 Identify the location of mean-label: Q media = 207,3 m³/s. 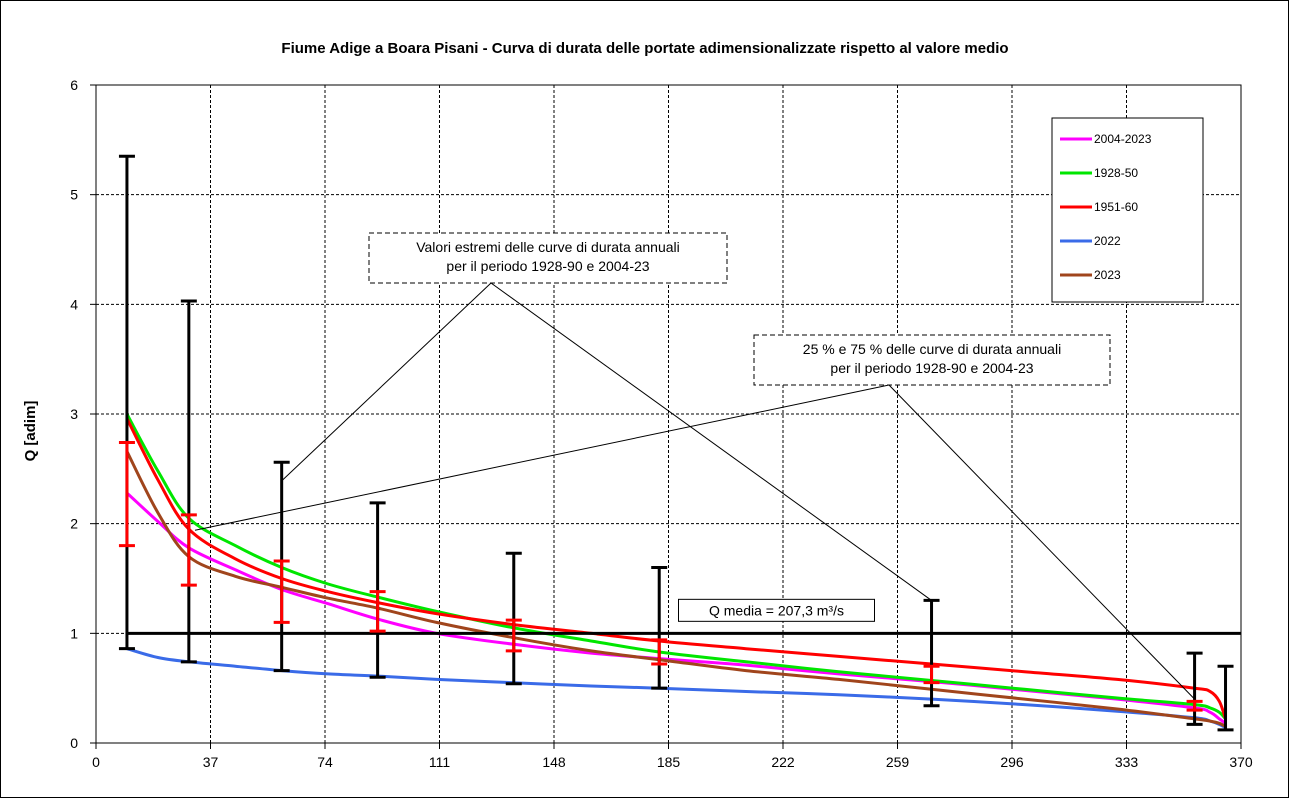
(776, 610).